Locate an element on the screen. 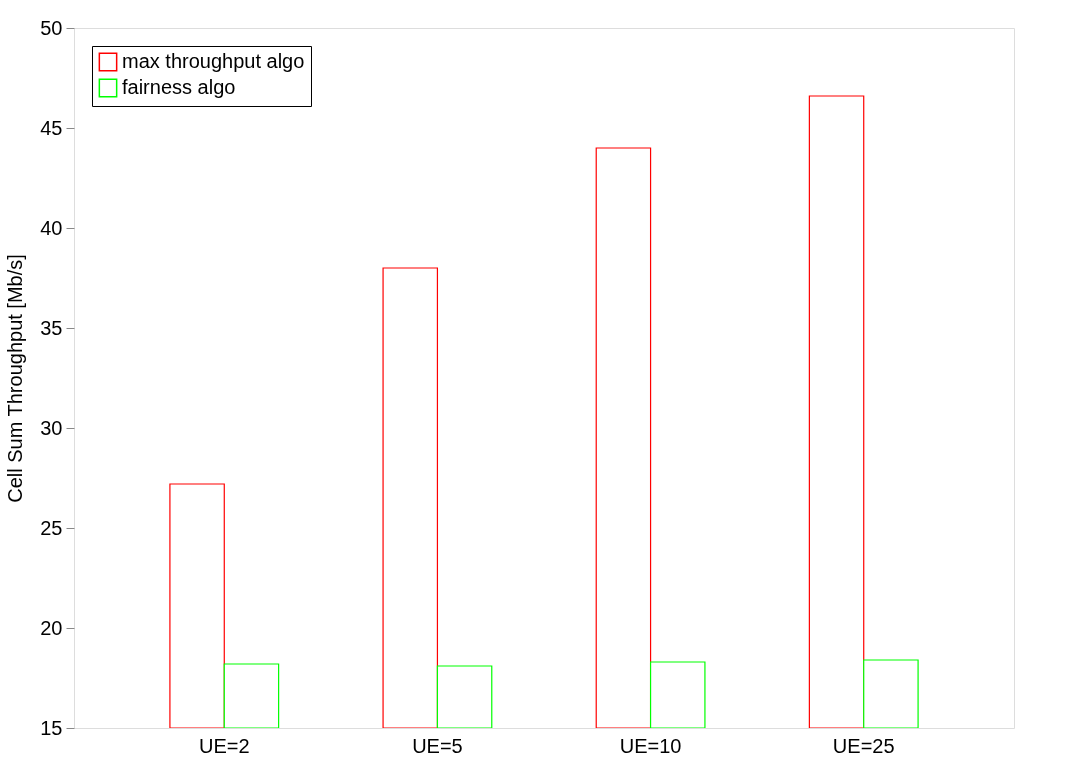  y-tick-label: 20 is located at coordinates (51, 627).